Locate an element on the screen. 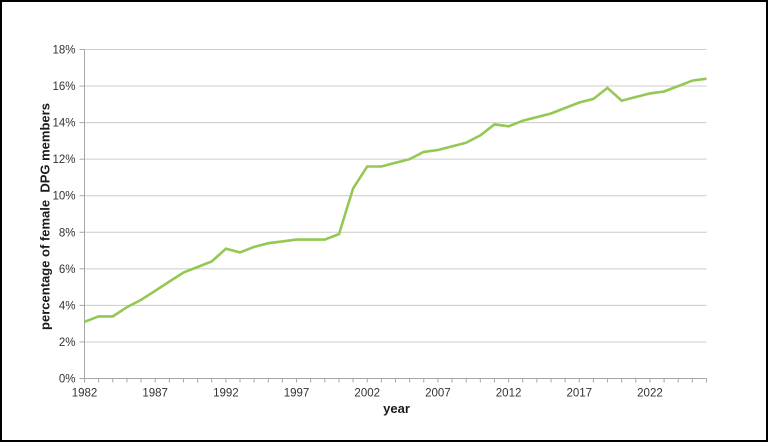  y-tick-label: 8% is located at coordinates (67, 233).